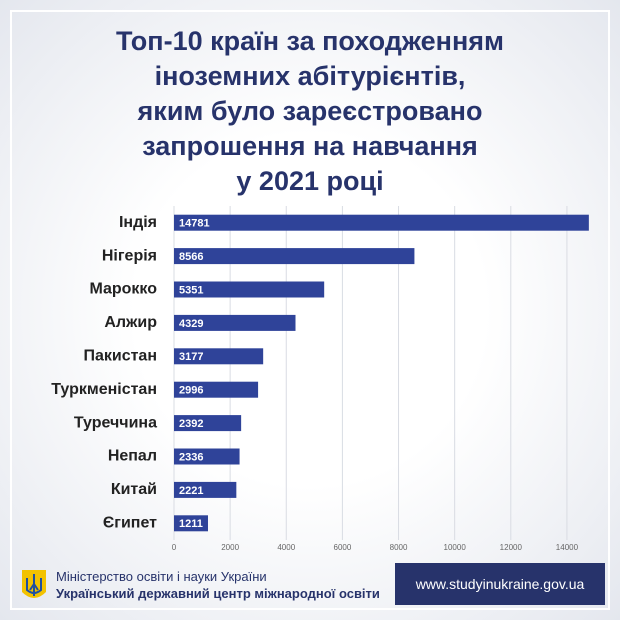  I want to click on y-tick-label: Непал, so click(132, 456).